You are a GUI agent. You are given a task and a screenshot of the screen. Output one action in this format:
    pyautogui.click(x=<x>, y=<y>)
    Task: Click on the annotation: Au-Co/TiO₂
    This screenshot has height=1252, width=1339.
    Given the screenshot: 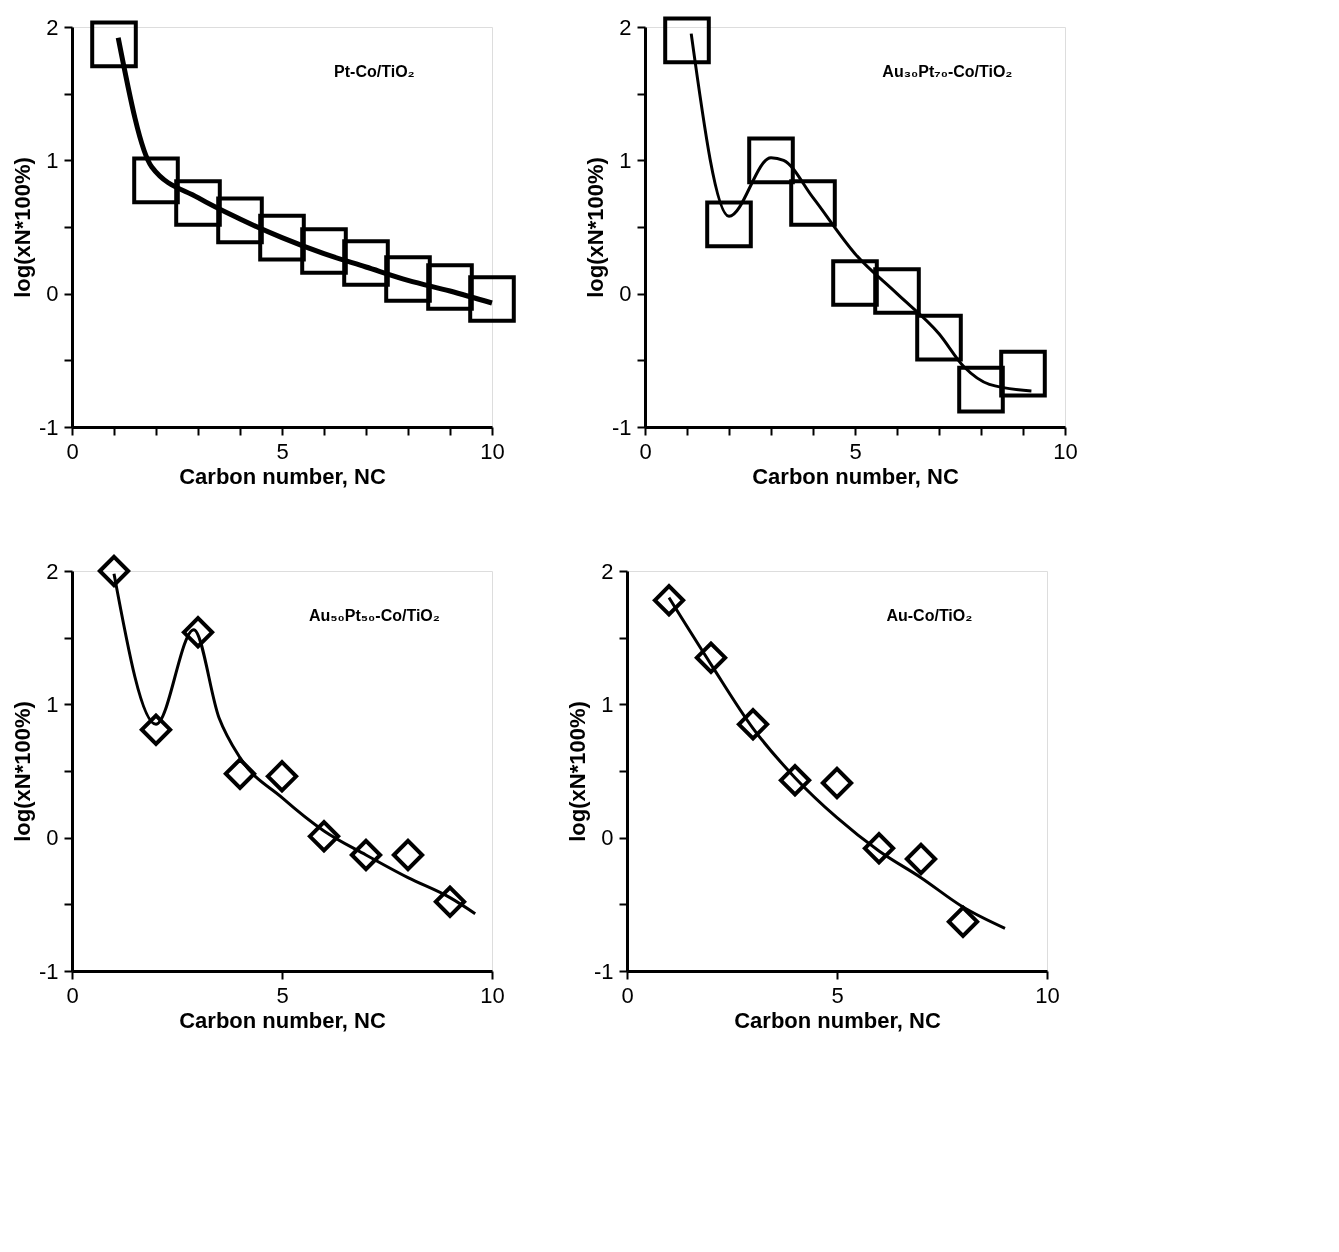 What is the action you would take?
    pyautogui.click(x=929, y=615)
    